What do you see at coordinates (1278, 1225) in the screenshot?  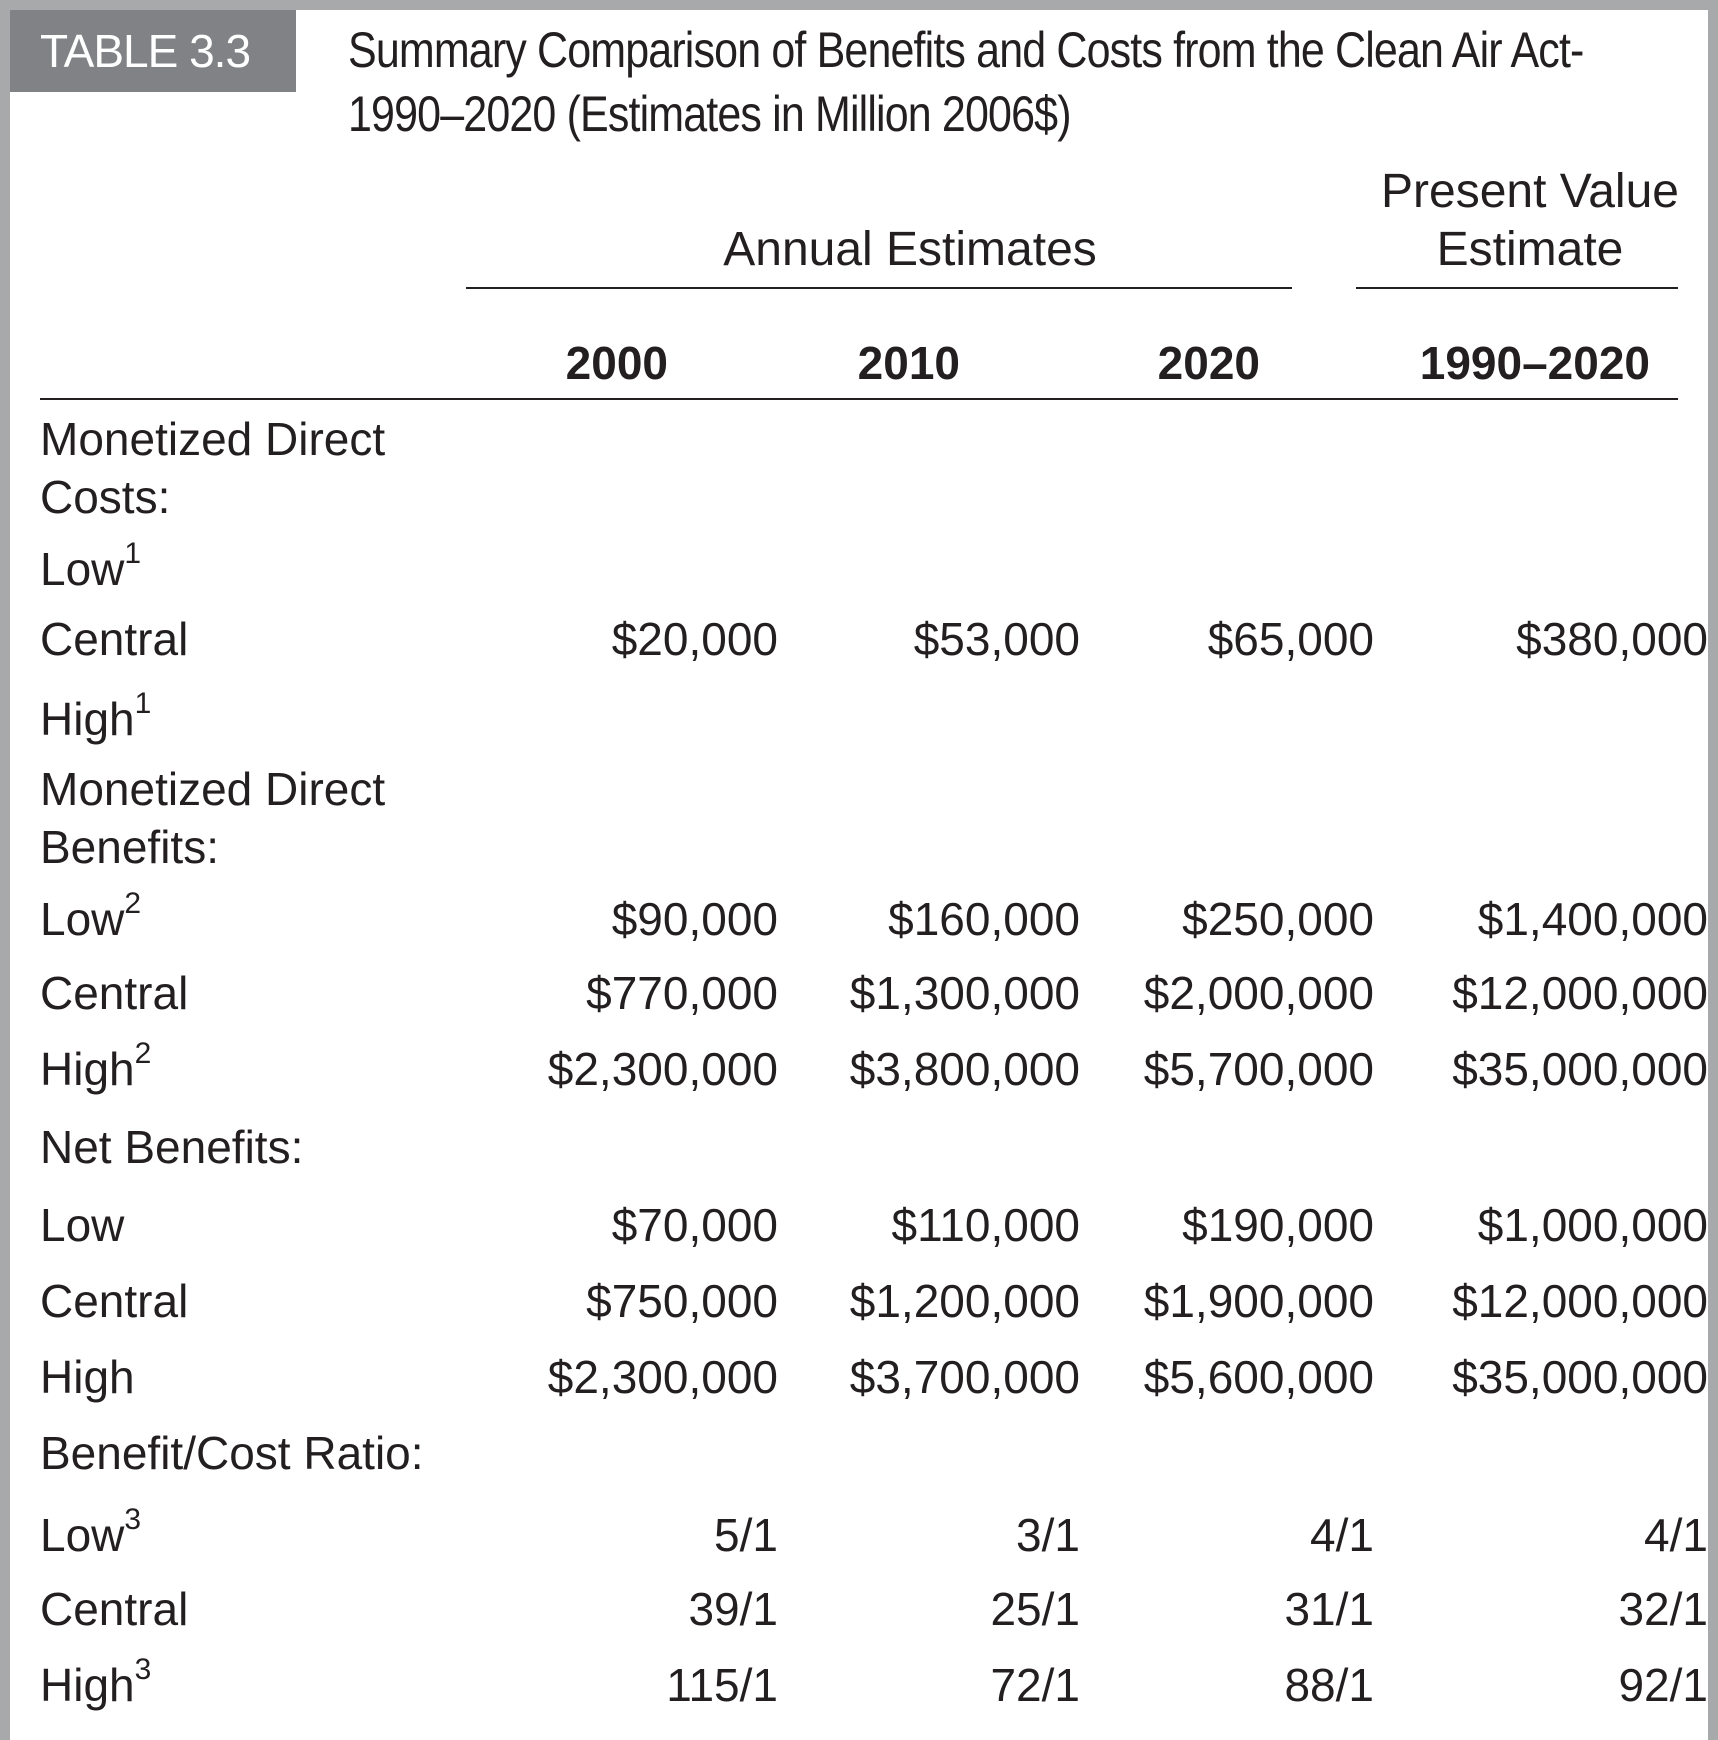 I see `cell-2020: $190,000` at bounding box center [1278, 1225].